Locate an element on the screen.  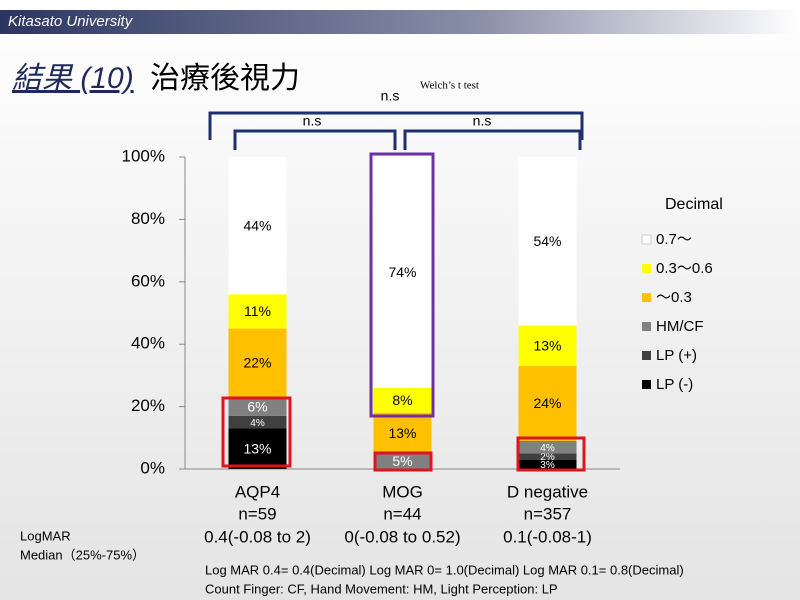
y-tick-label: 0% is located at coordinates (152, 467).